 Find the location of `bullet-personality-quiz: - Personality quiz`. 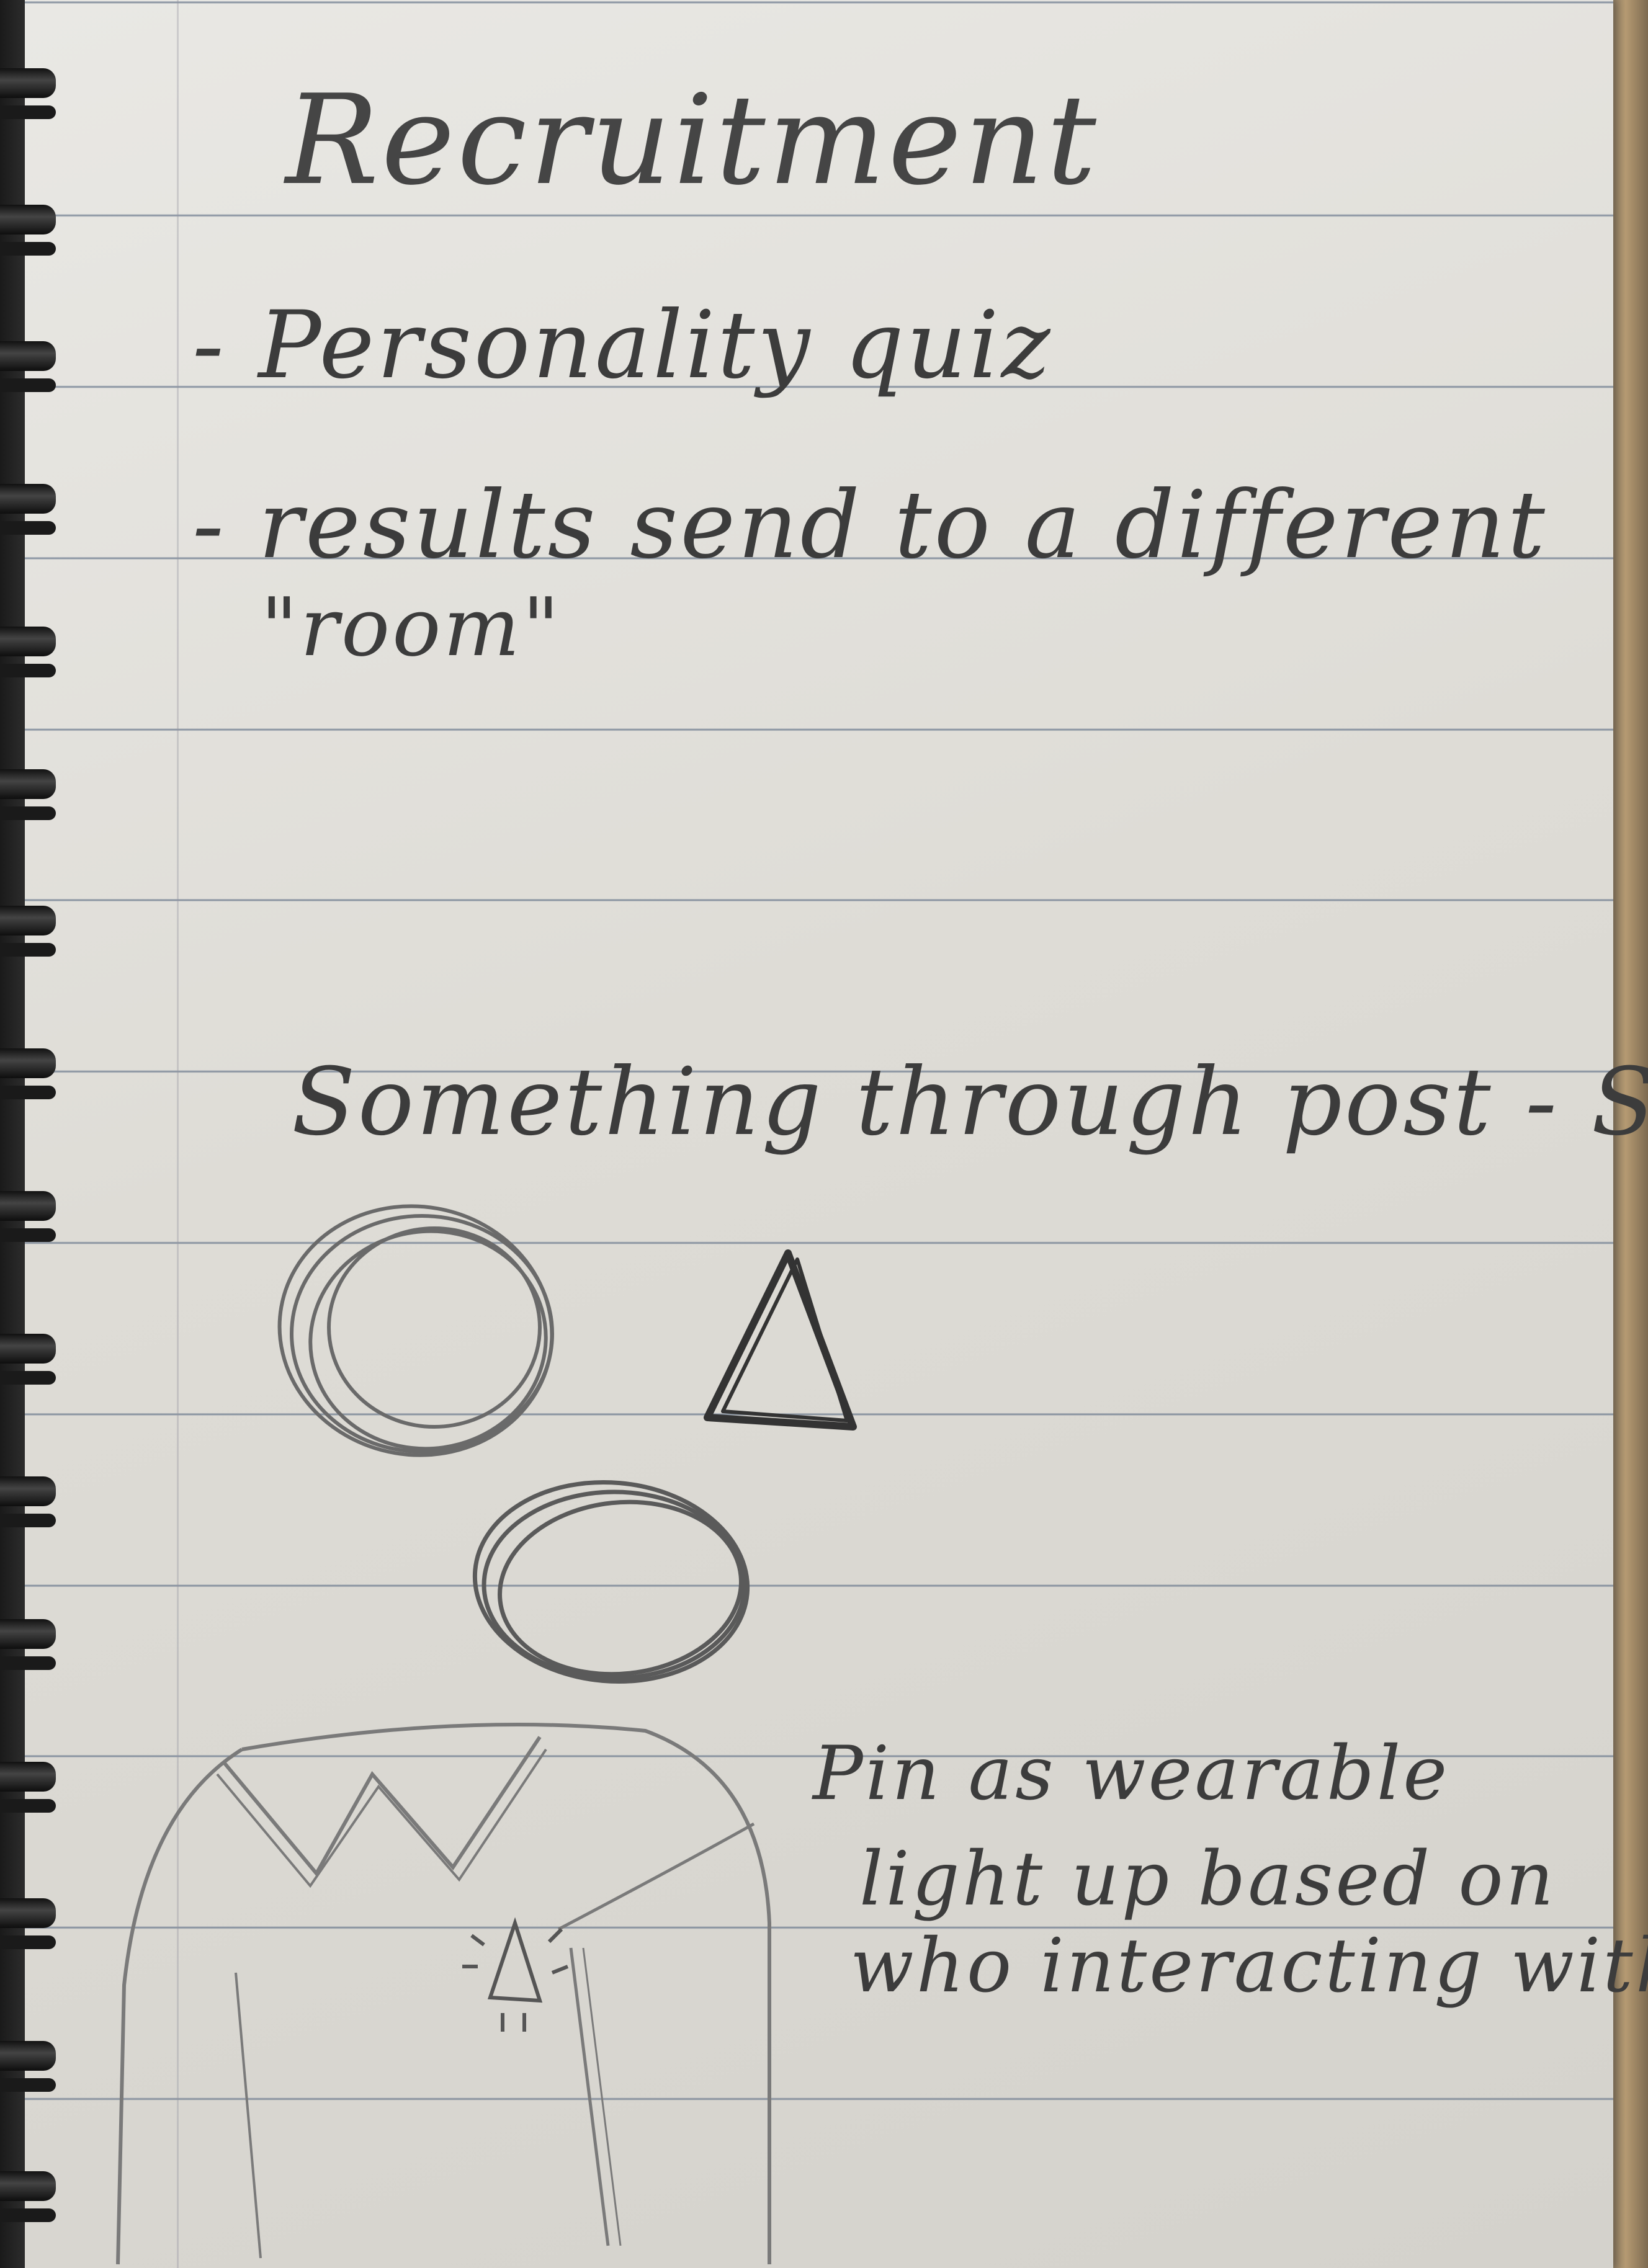

bullet-personality-quiz: - Personality quiz is located at coordinates (622, 346).